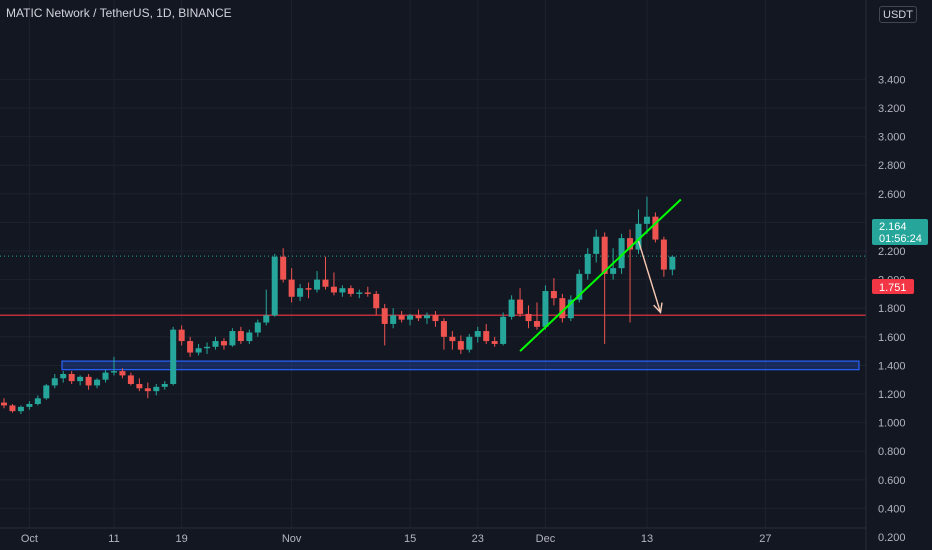  What do you see at coordinates (892, 338) in the screenshot?
I see `y-tick-label: 1.600` at bounding box center [892, 338].